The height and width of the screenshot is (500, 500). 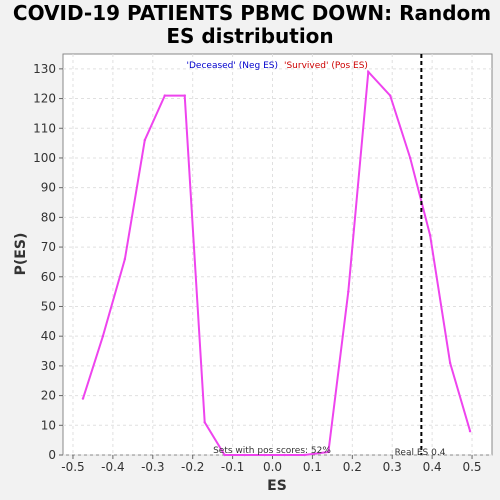 I want to click on x-tick-label: 0.0, so click(x=272, y=467).